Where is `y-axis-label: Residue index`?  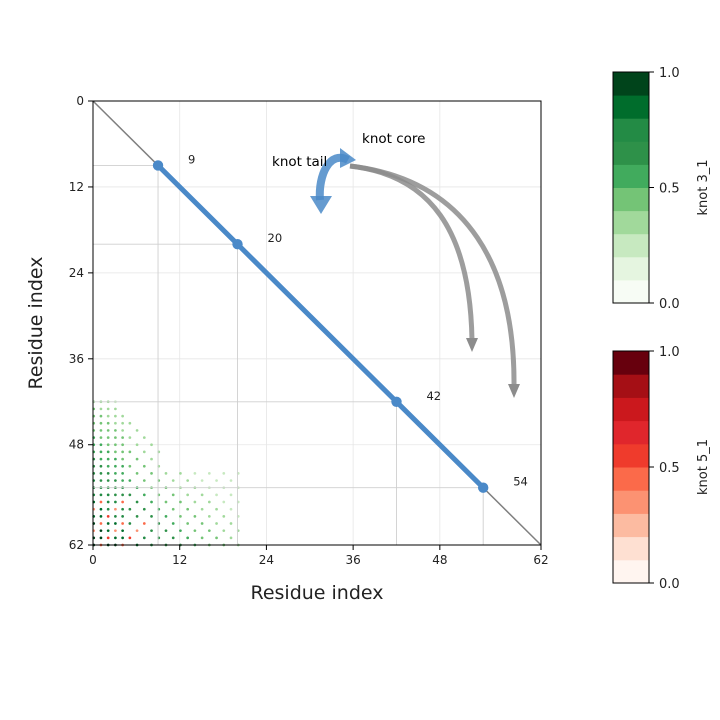
y-axis-label: Residue index is located at coordinates (36, 322).